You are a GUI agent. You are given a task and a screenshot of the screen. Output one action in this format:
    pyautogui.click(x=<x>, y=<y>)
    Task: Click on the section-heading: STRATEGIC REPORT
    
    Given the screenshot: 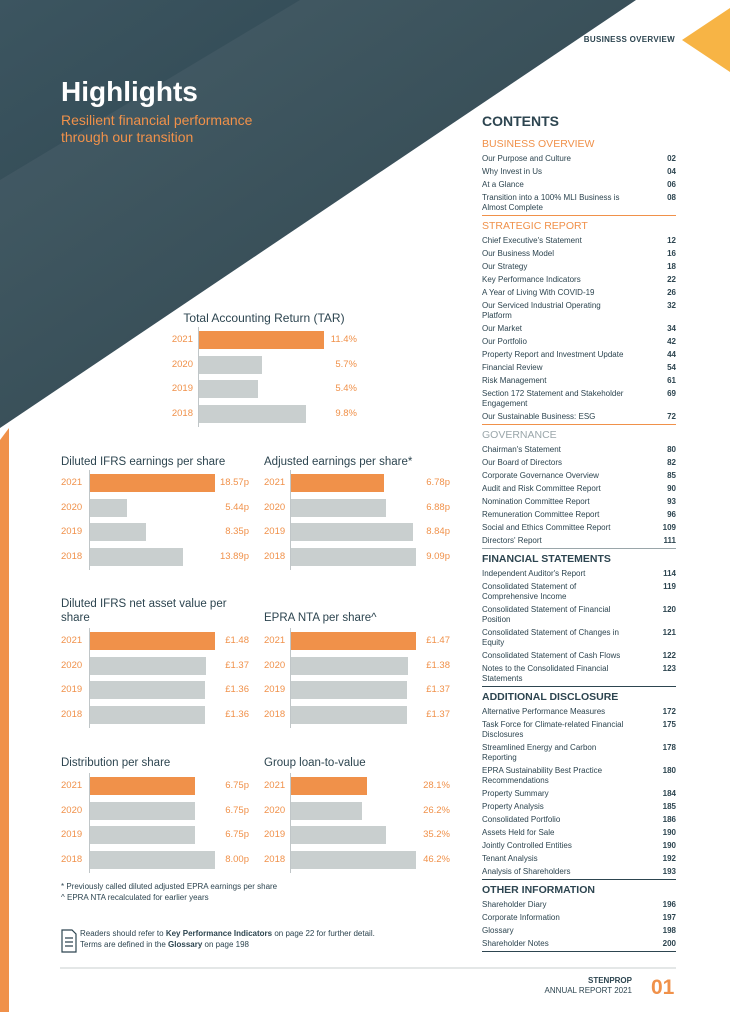 What is the action you would take?
    pyautogui.click(x=535, y=226)
    